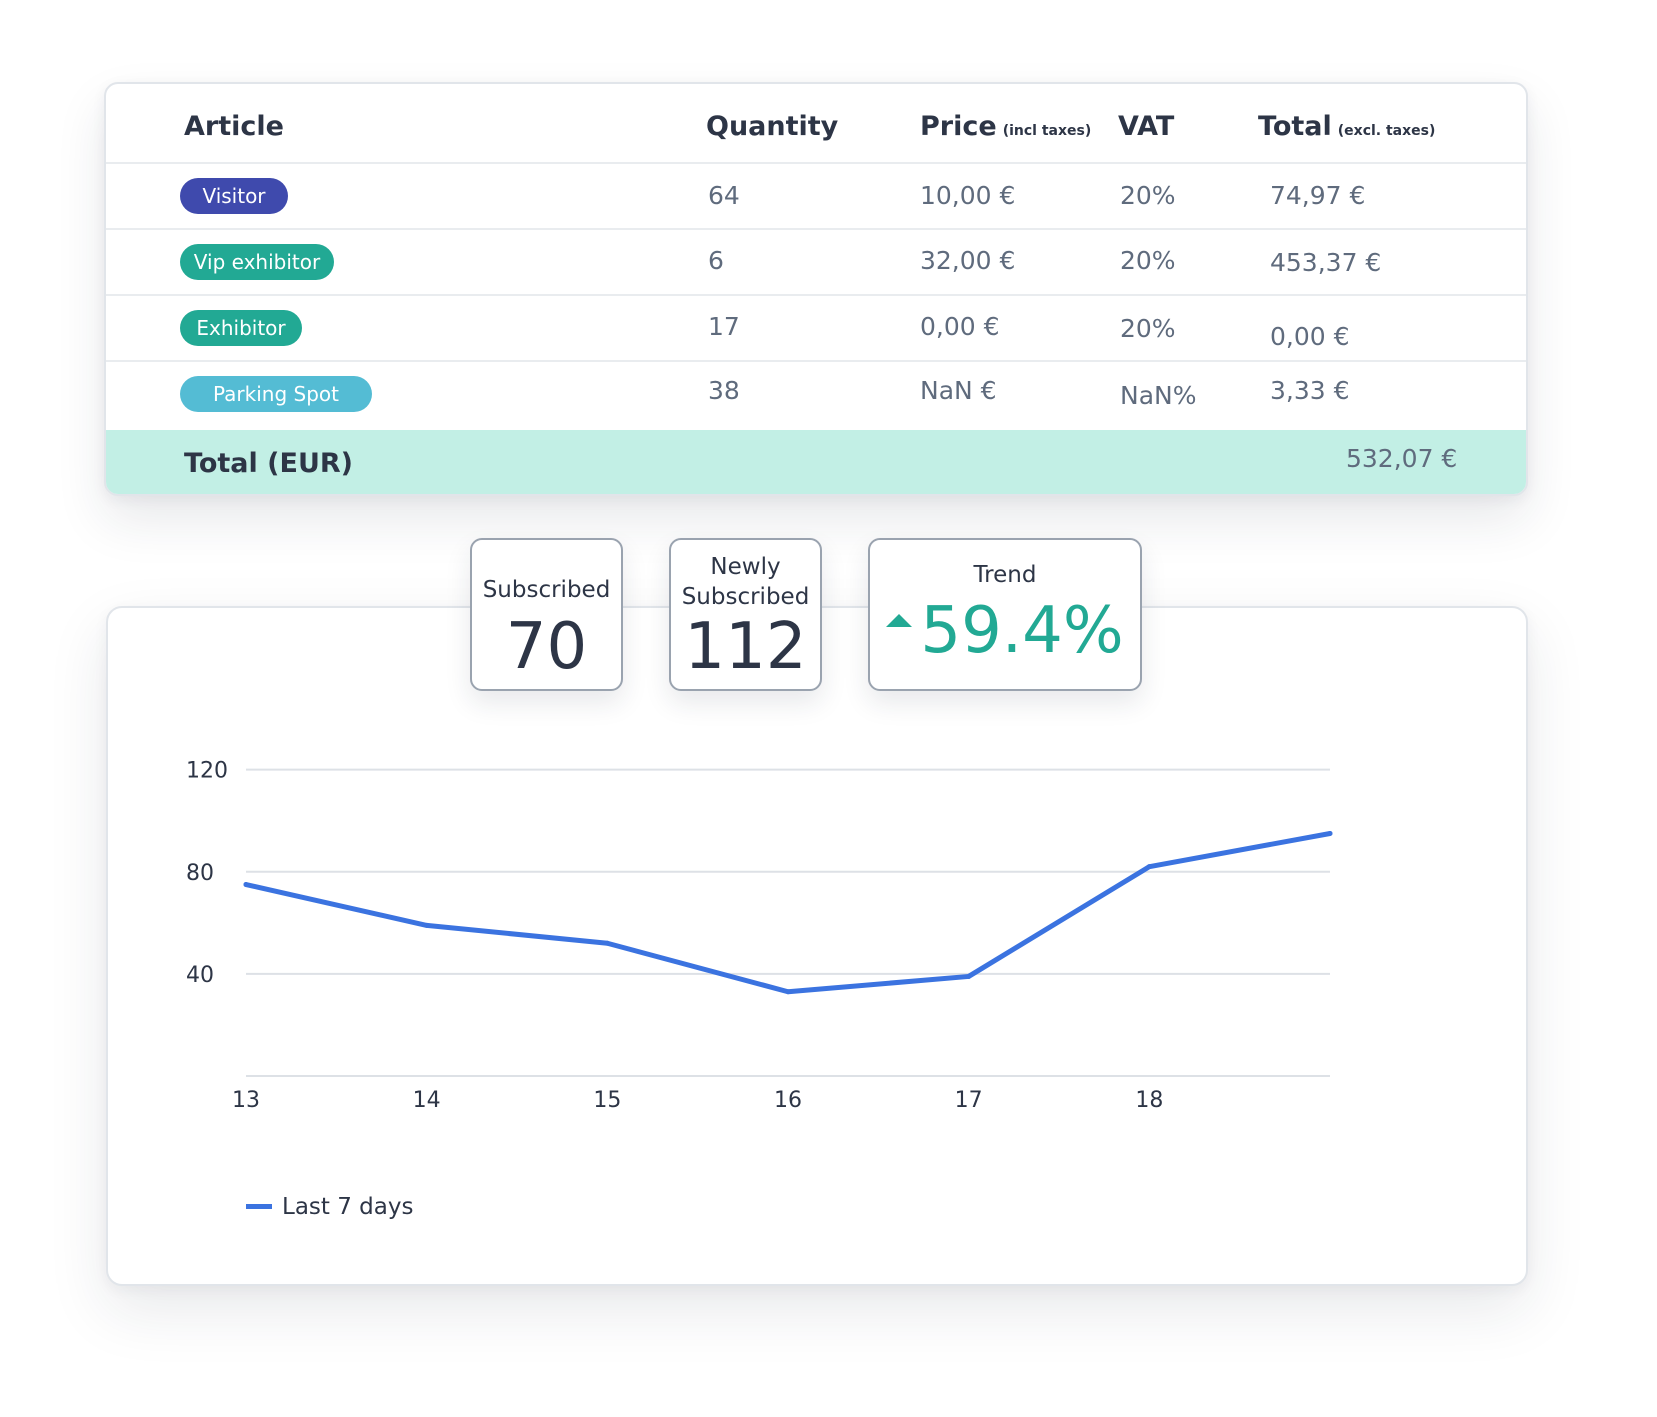 The image size is (1657, 1417). I want to click on vat-cell: NaN%, so click(1158, 395).